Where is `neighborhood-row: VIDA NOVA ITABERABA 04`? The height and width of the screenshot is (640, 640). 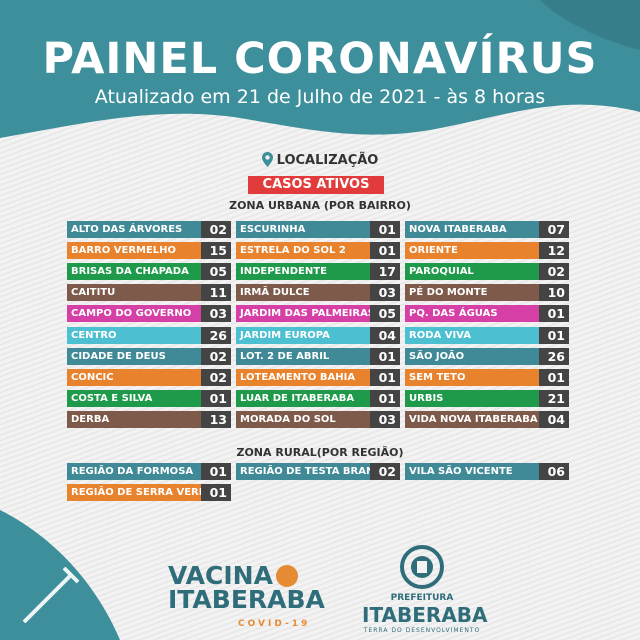 neighborhood-row: VIDA NOVA ITABERABA 04 is located at coordinates (487, 419).